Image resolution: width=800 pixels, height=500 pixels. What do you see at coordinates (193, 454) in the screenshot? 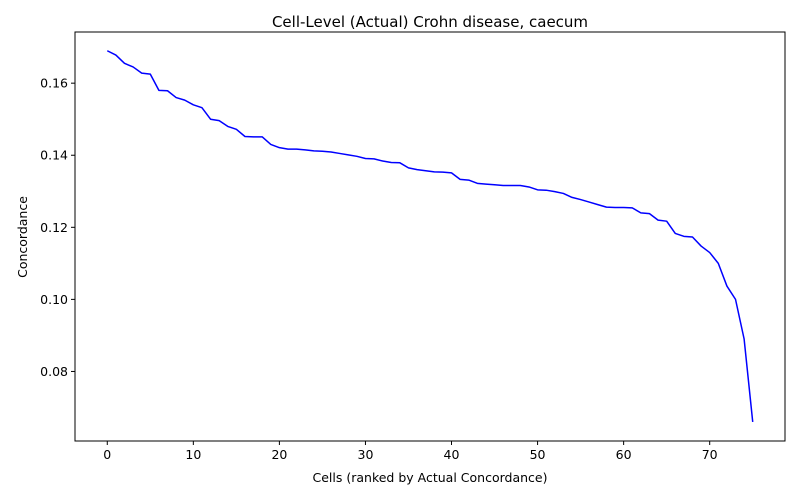
I see `x-tick-label: 10` at bounding box center [193, 454].